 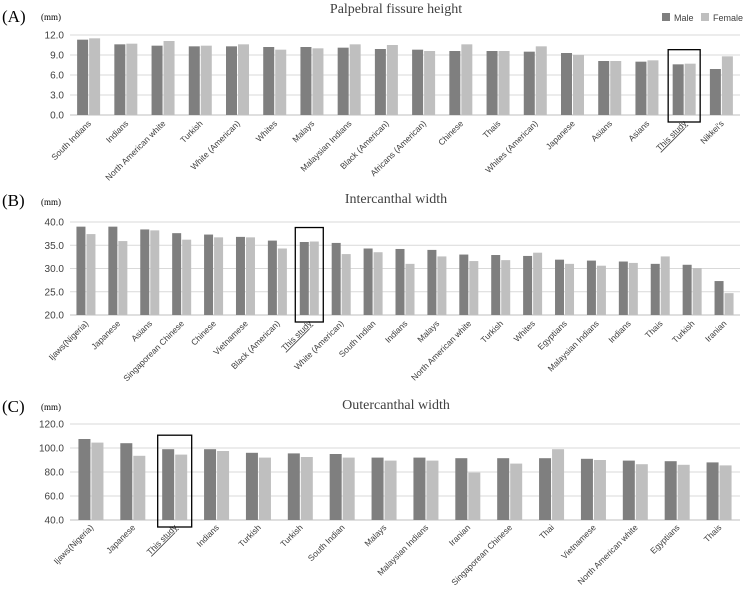 What do you see at coordinates (51, 202) in the screenshot?
I see `panel-b-unit: (mm)` at bounding box center [51, 202].